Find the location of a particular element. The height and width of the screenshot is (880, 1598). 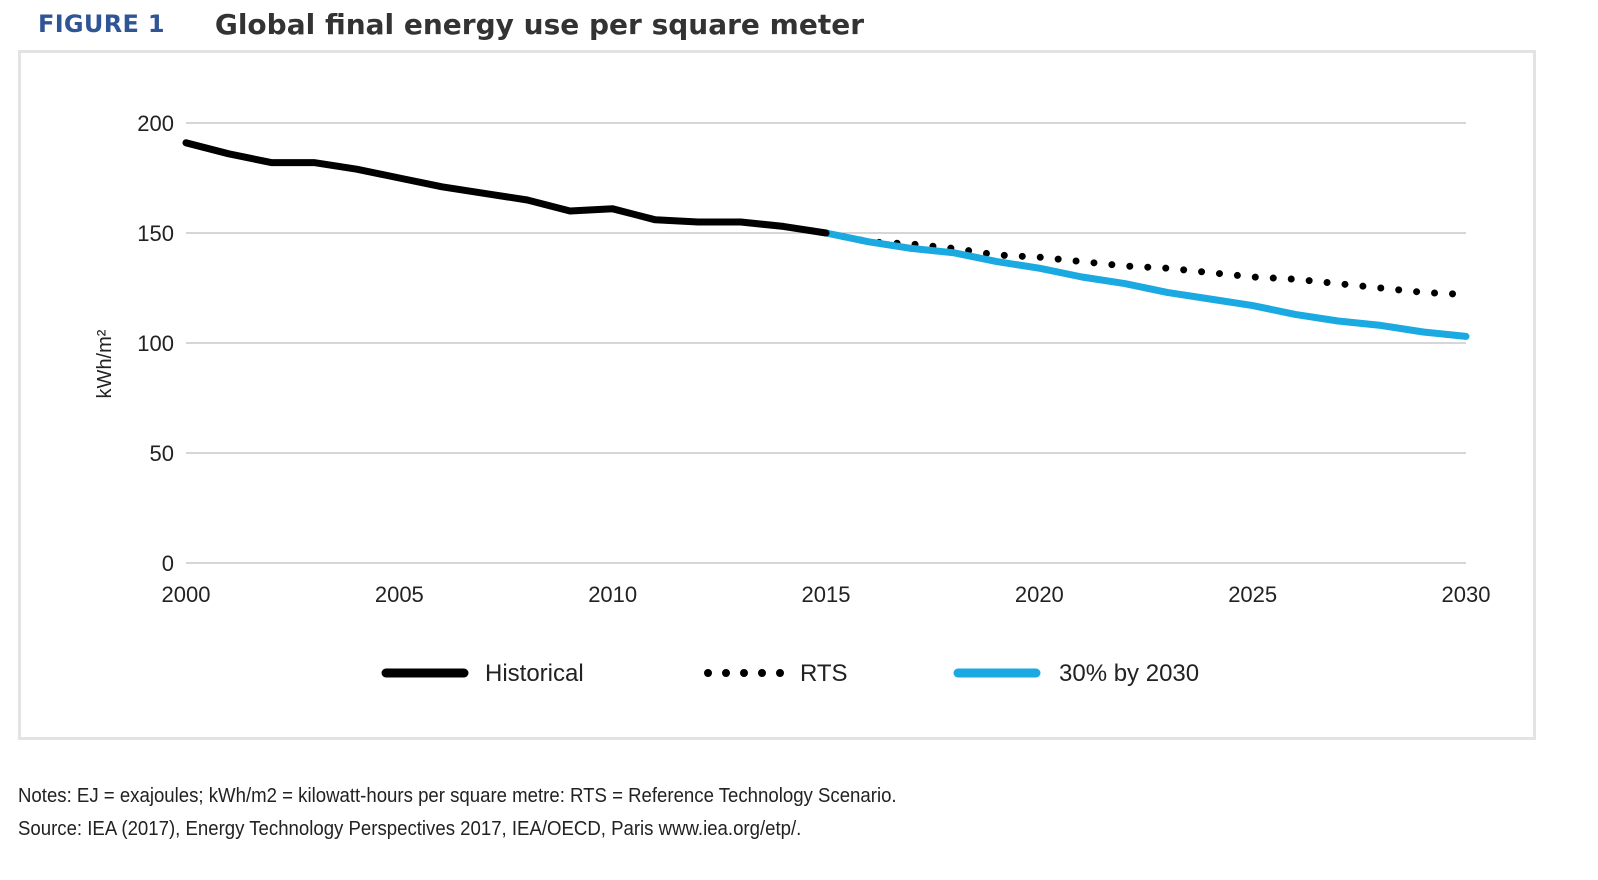

y-tick-label: 100 is located at coordinates (155, 343).